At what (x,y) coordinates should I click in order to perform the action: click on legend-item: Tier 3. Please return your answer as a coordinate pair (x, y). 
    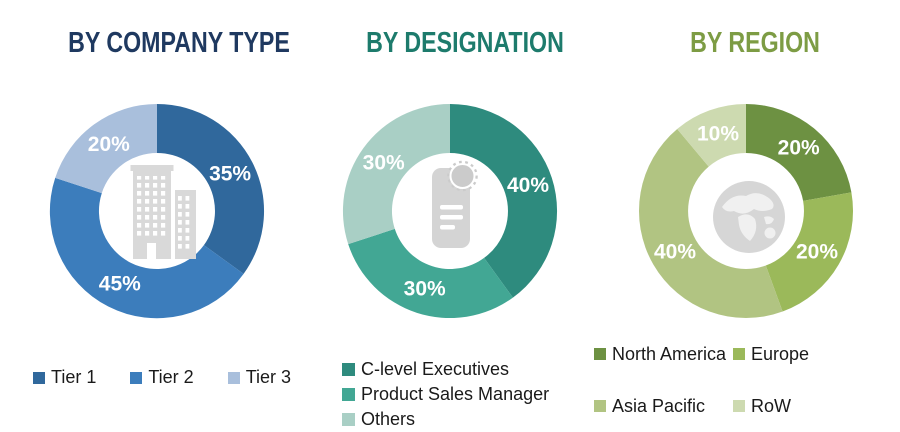
    Looking at the image, I should click on (259, 377).